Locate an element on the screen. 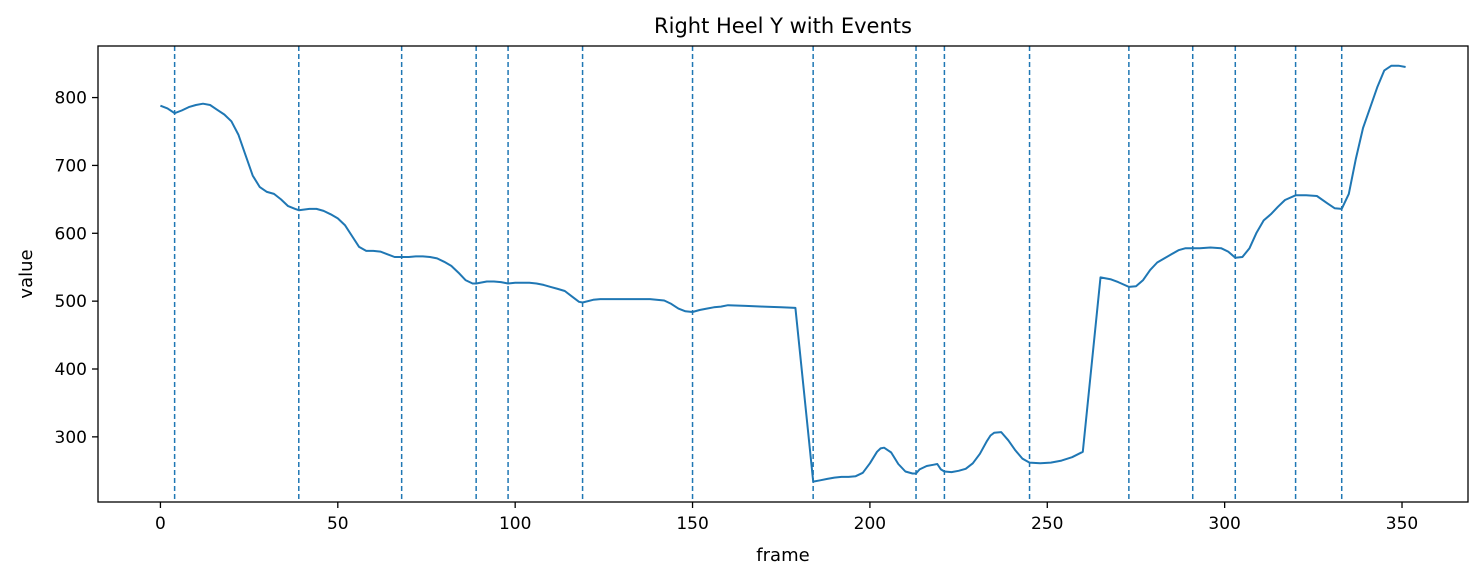 Image resolution: width=1484 pixels, height=581 pixels. x-tick-label: 200 is located at coordinates (870, 524).